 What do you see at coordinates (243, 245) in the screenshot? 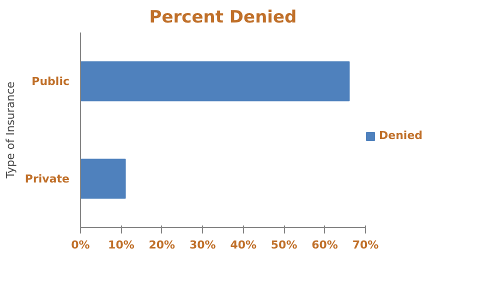
I see `x-tick-label: 40%` at bounding box center [243, 245].